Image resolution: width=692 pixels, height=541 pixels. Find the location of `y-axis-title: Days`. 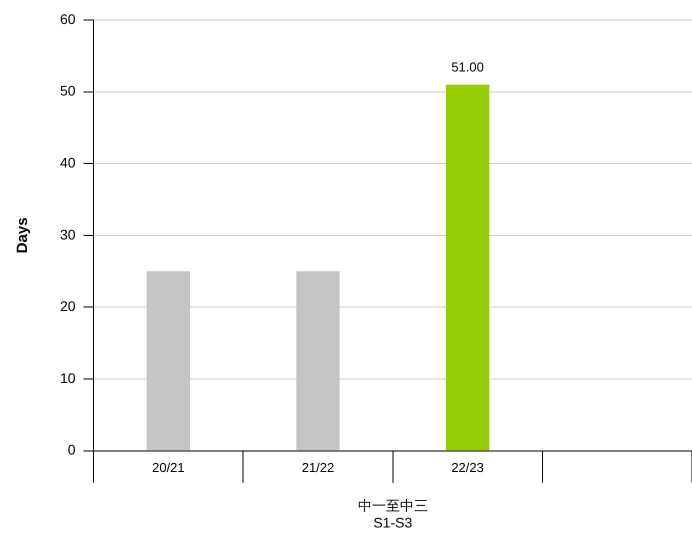

y-axis-title: Days is located at coordinates (23, 235).